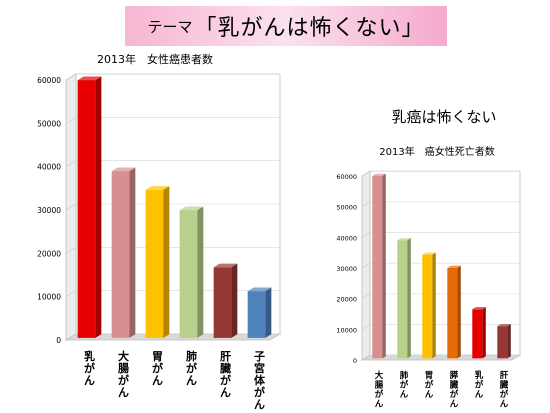 This screenshot has height=413, width=550. What do you see at coordinates (436, 151) in the screenshot?
I see `chart-title: 2013年 癌女性死亡者数` at bounding box center [436, 151].